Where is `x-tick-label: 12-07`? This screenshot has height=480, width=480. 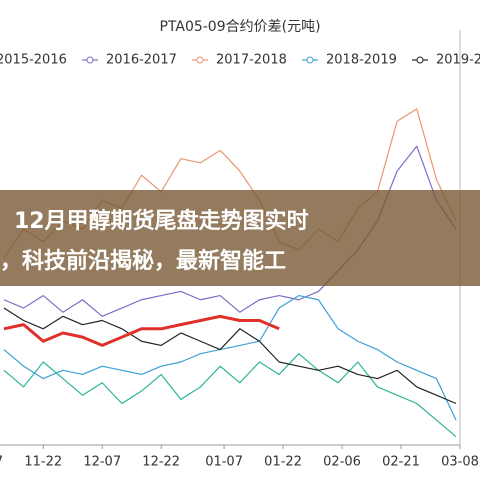
x-tick-label: 12-07 is located at coordinates (102, 462).